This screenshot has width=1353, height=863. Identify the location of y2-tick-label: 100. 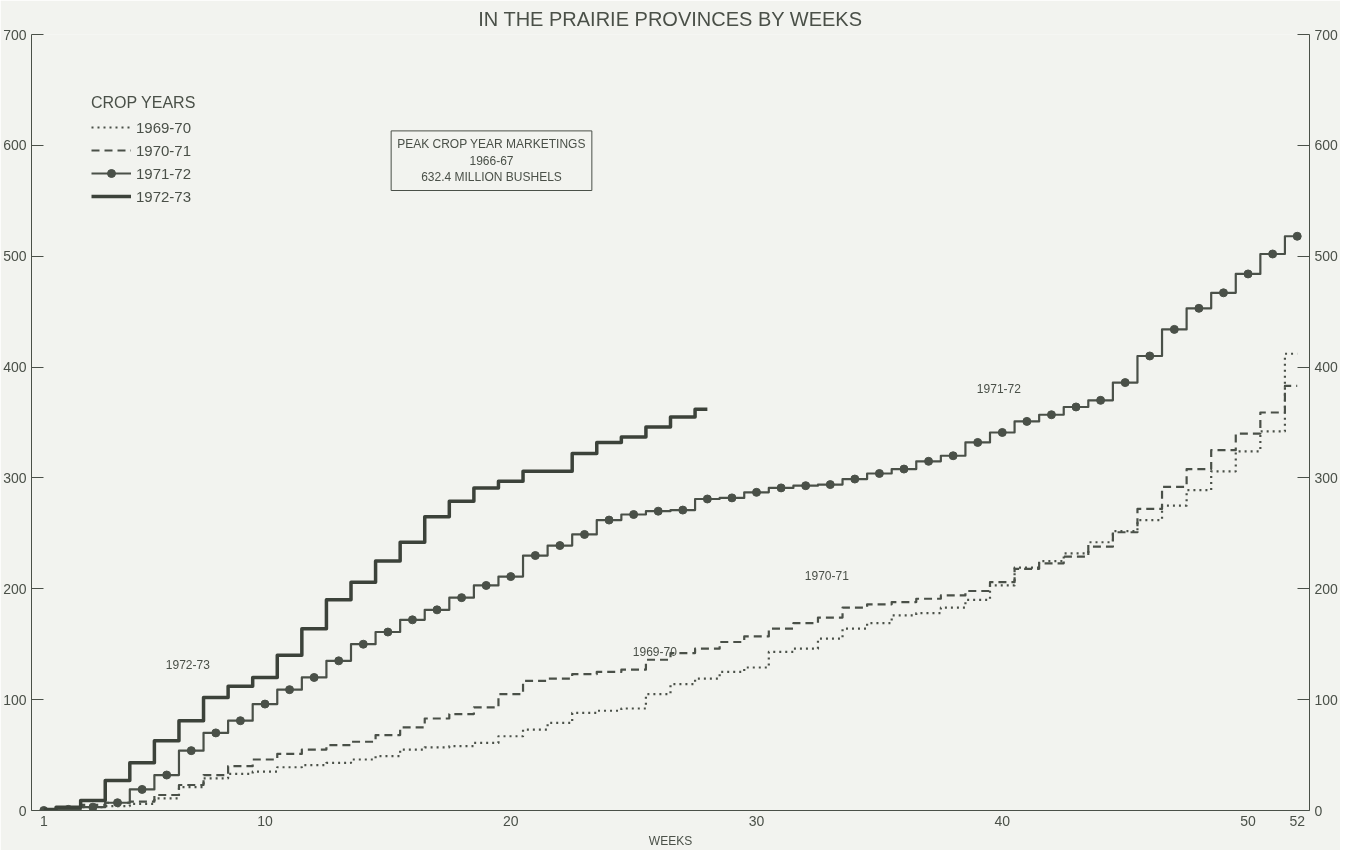
(1326, 699).